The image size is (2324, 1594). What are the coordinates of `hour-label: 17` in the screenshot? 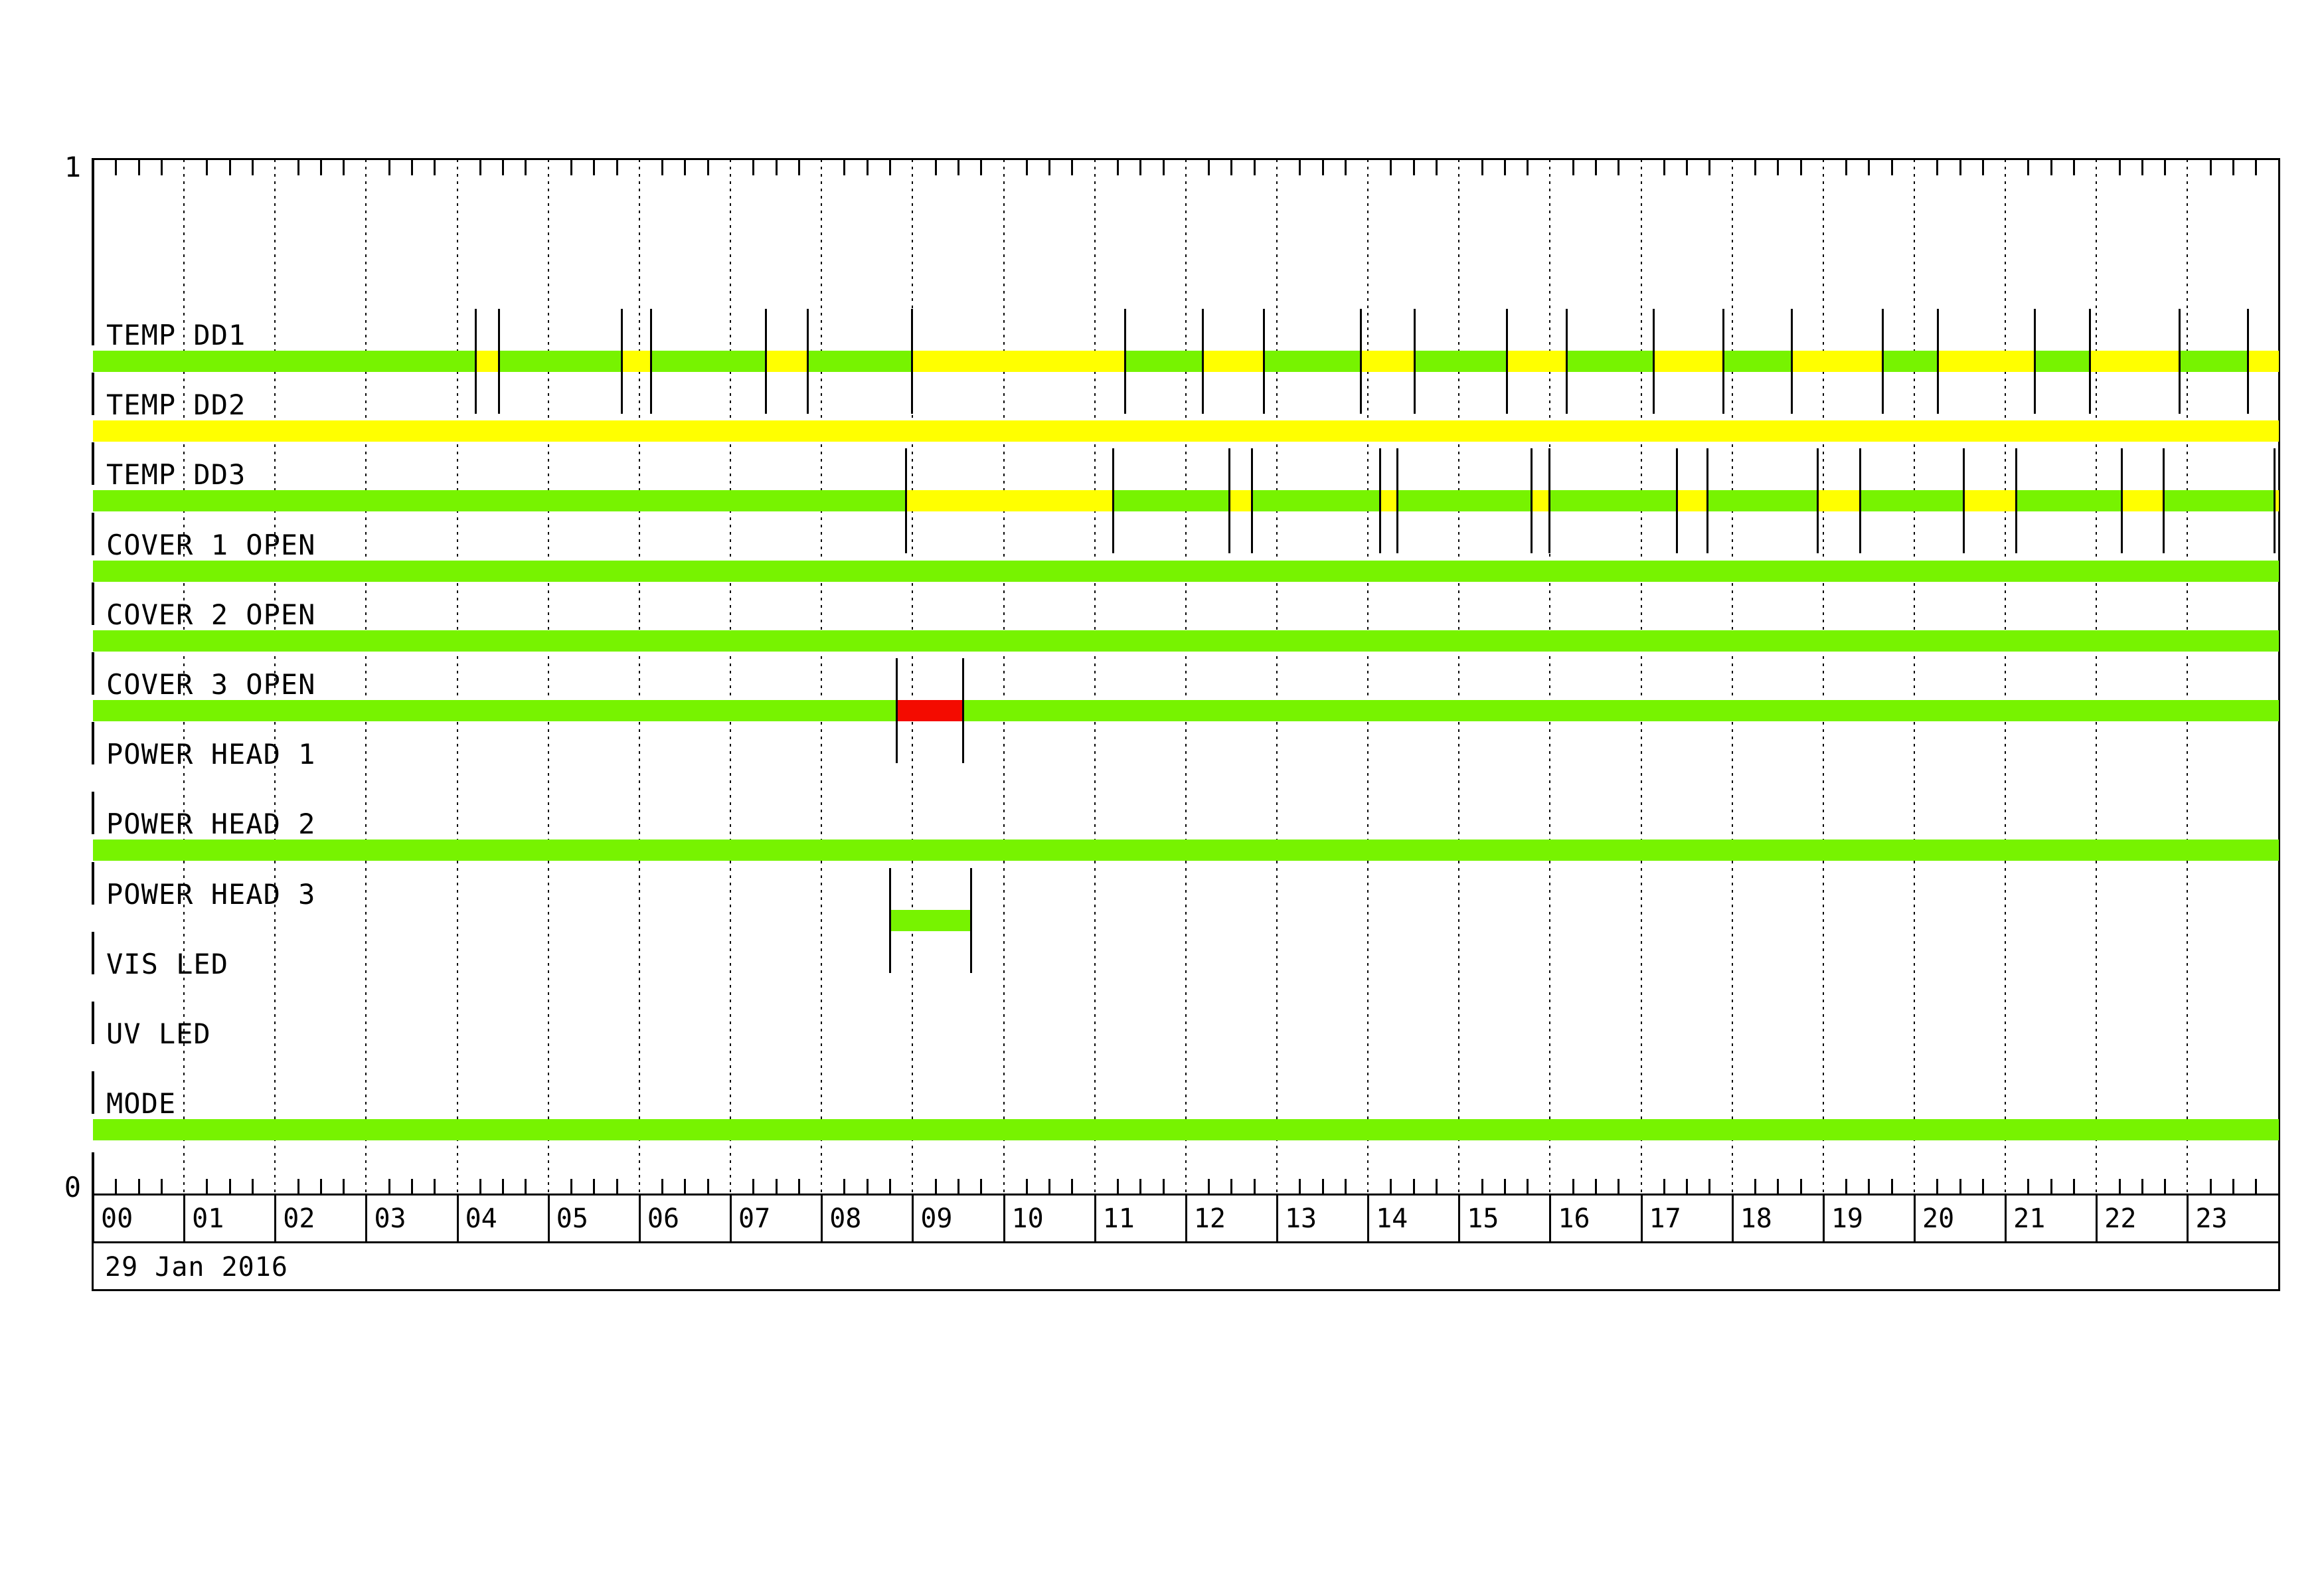 It's located at (1665, 1218).